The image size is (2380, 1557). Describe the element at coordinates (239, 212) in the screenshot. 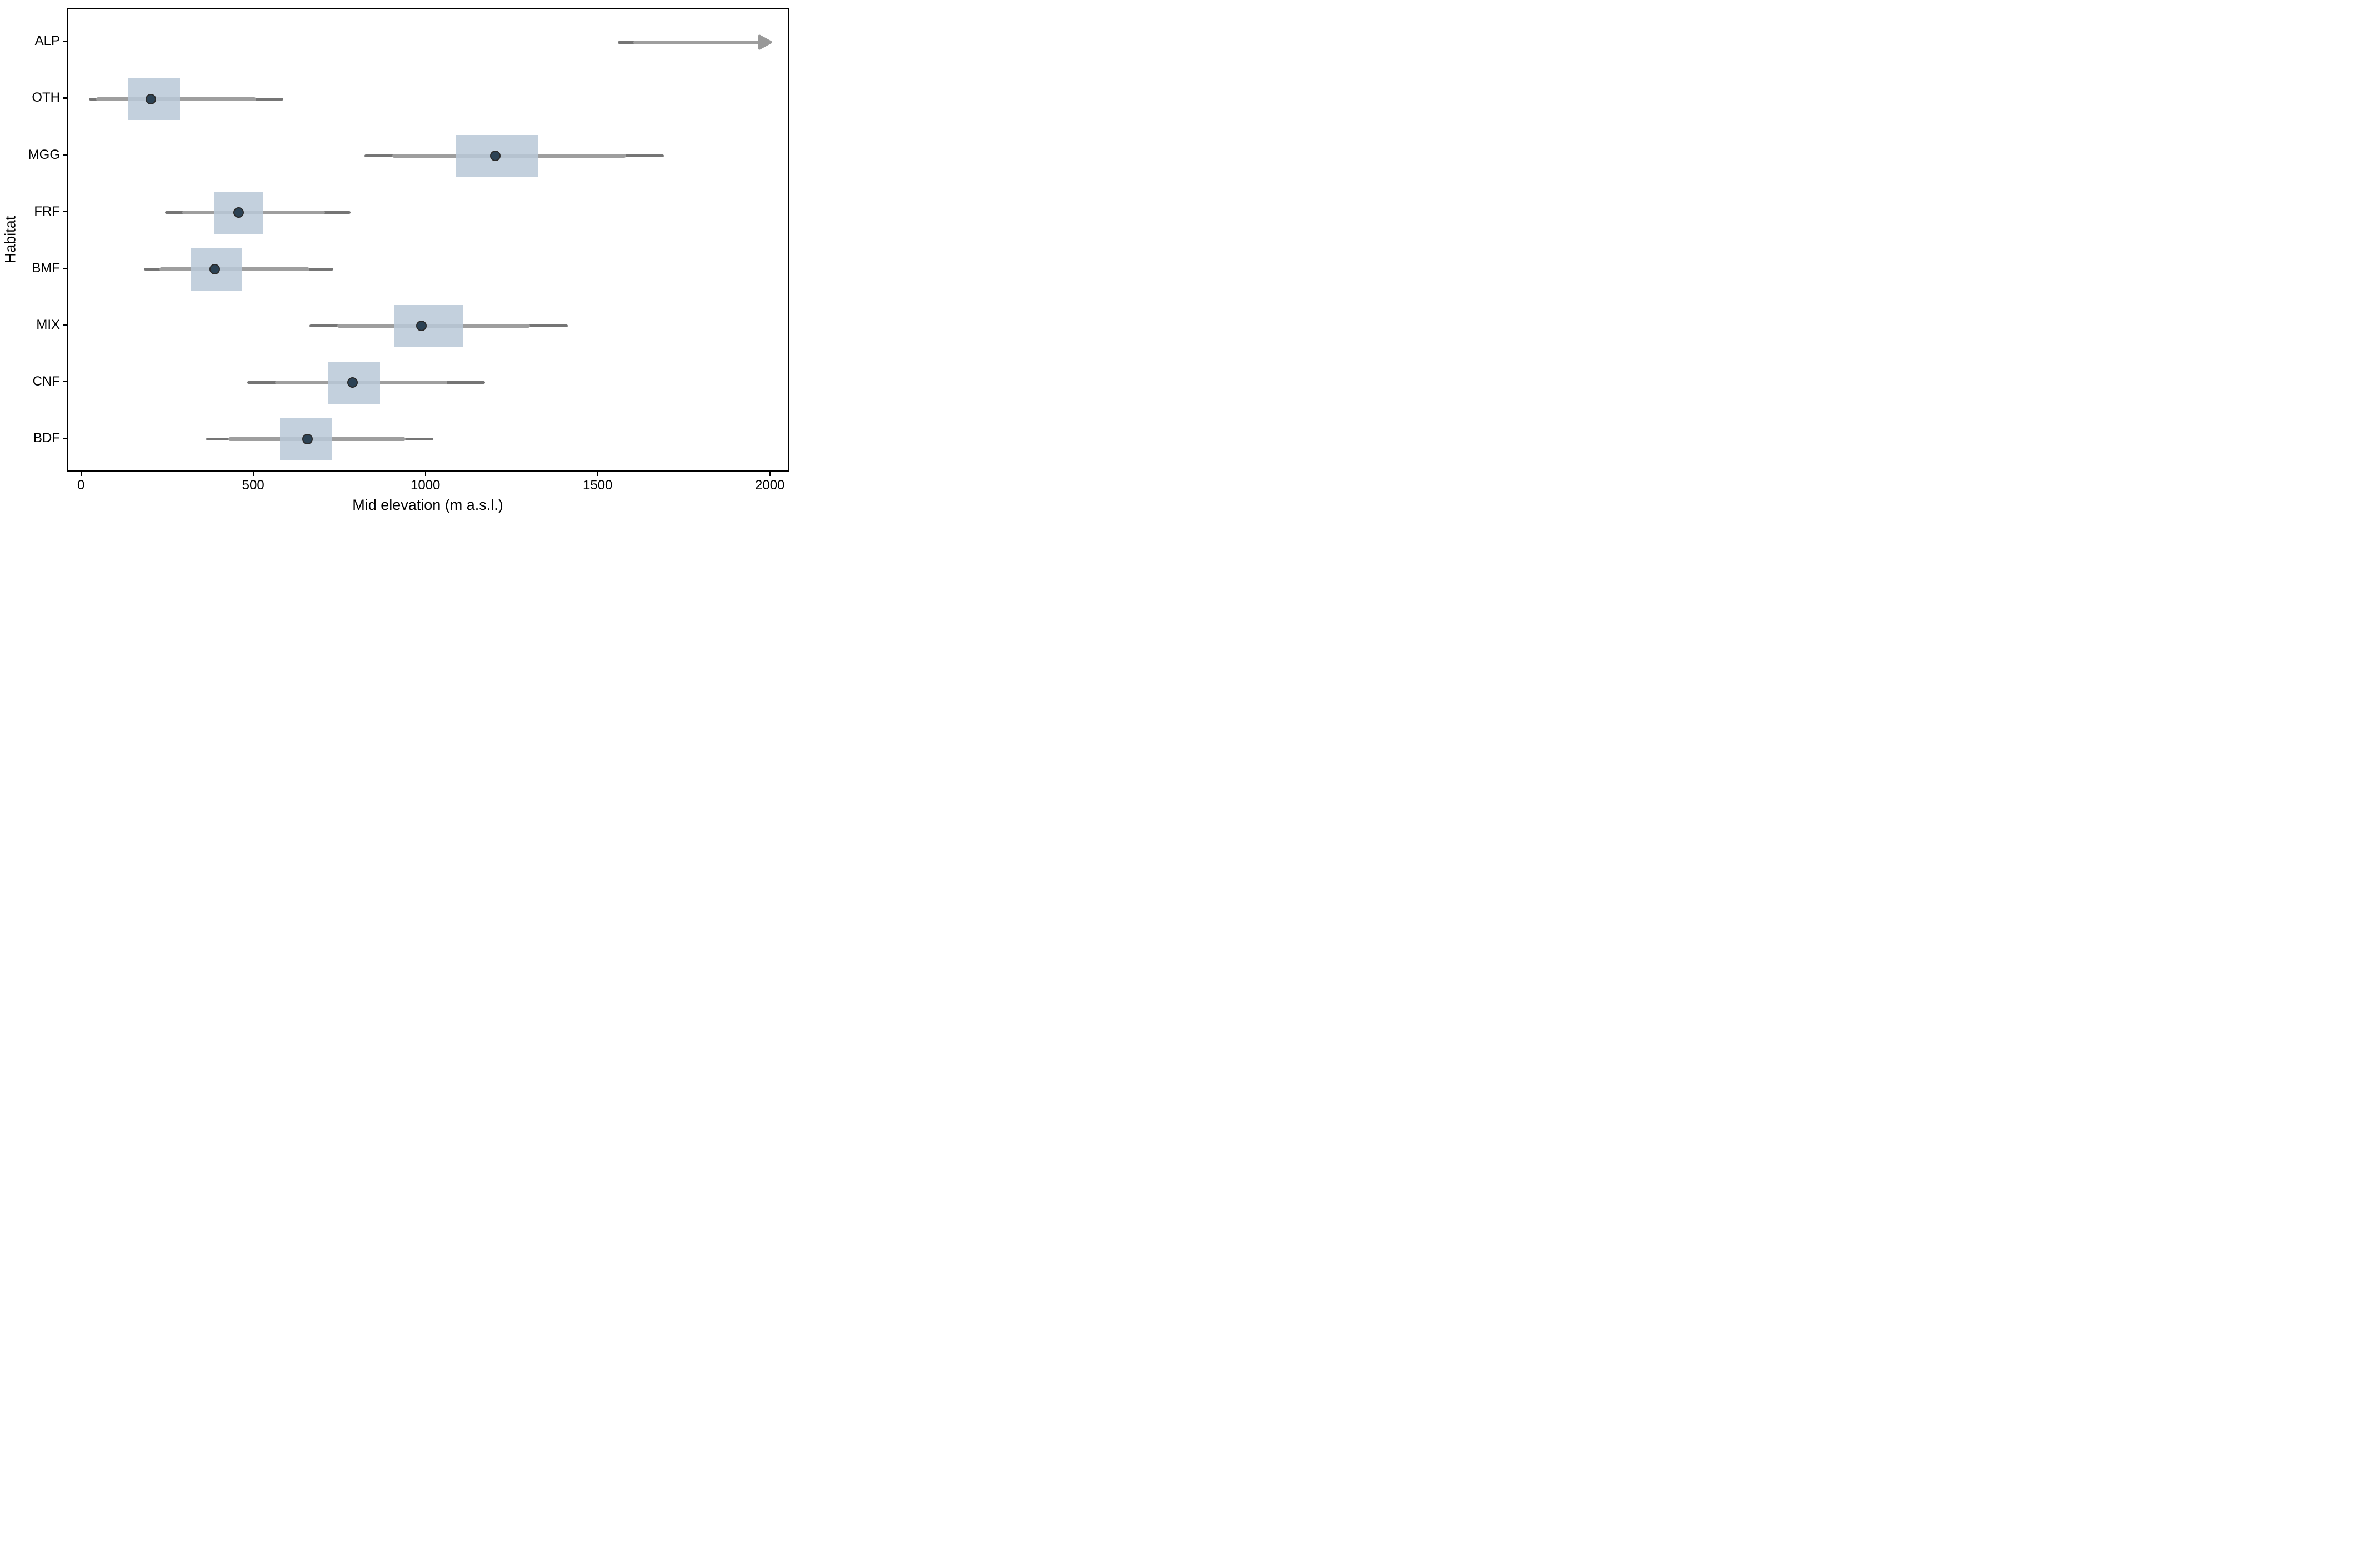

I see `median-dot-FRF` at that location.